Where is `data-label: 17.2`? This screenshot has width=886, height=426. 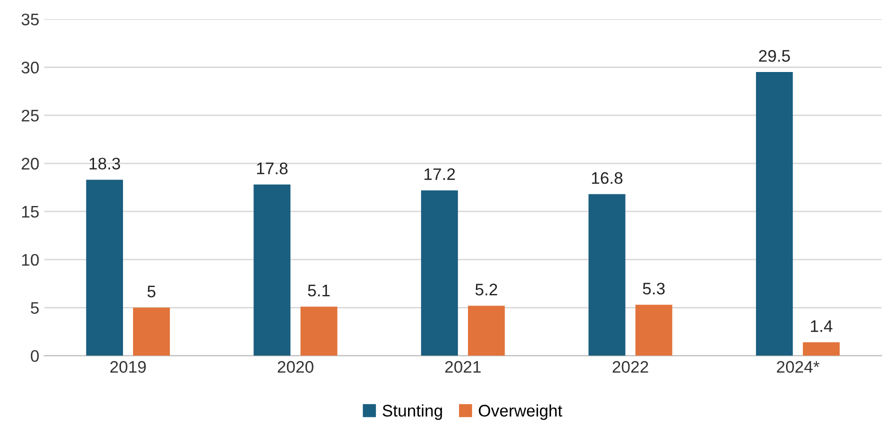 data-label: 17.2 is located at coordinates (439, 174).